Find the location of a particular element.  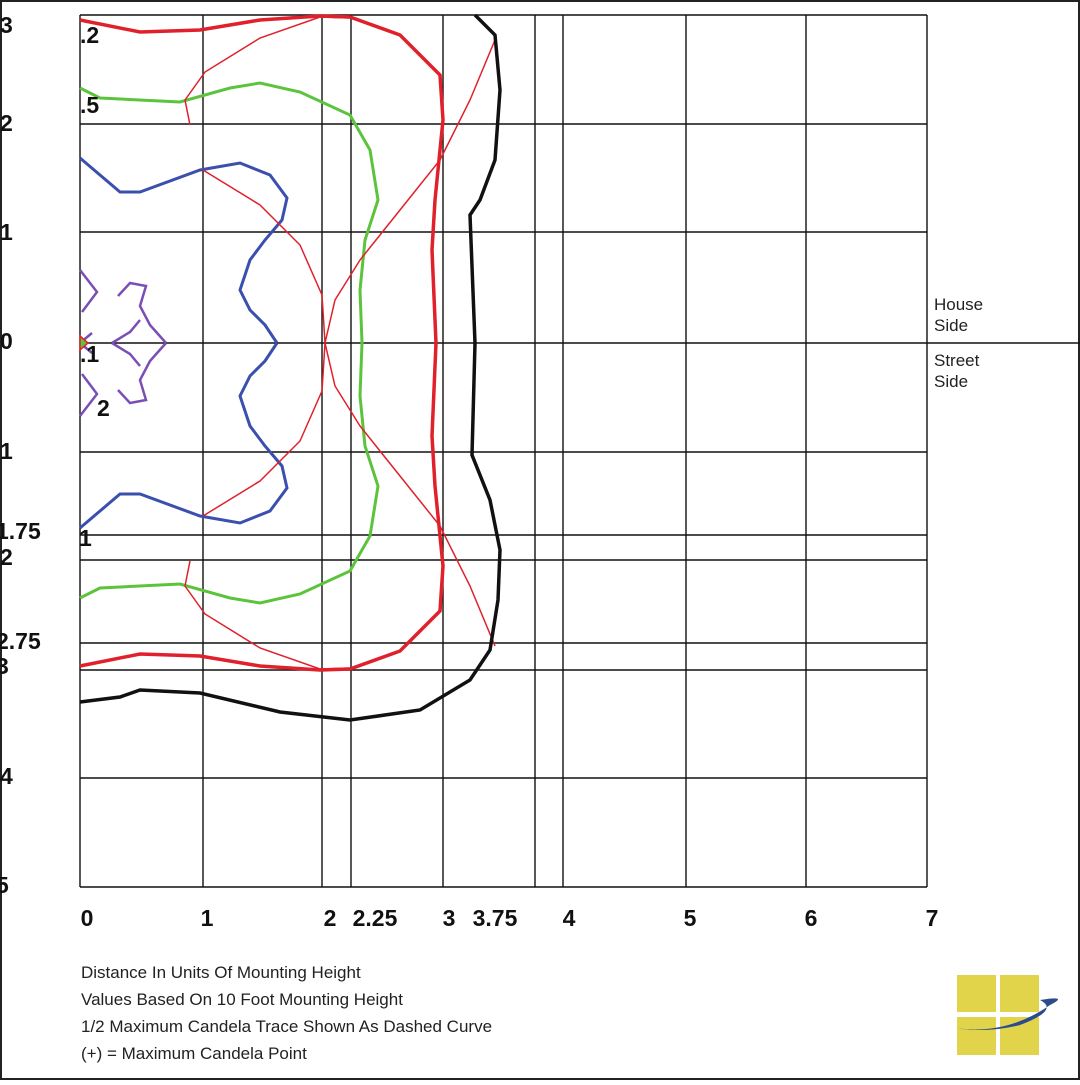

x-tick-label: 5 is located at coordinates (690, 918).